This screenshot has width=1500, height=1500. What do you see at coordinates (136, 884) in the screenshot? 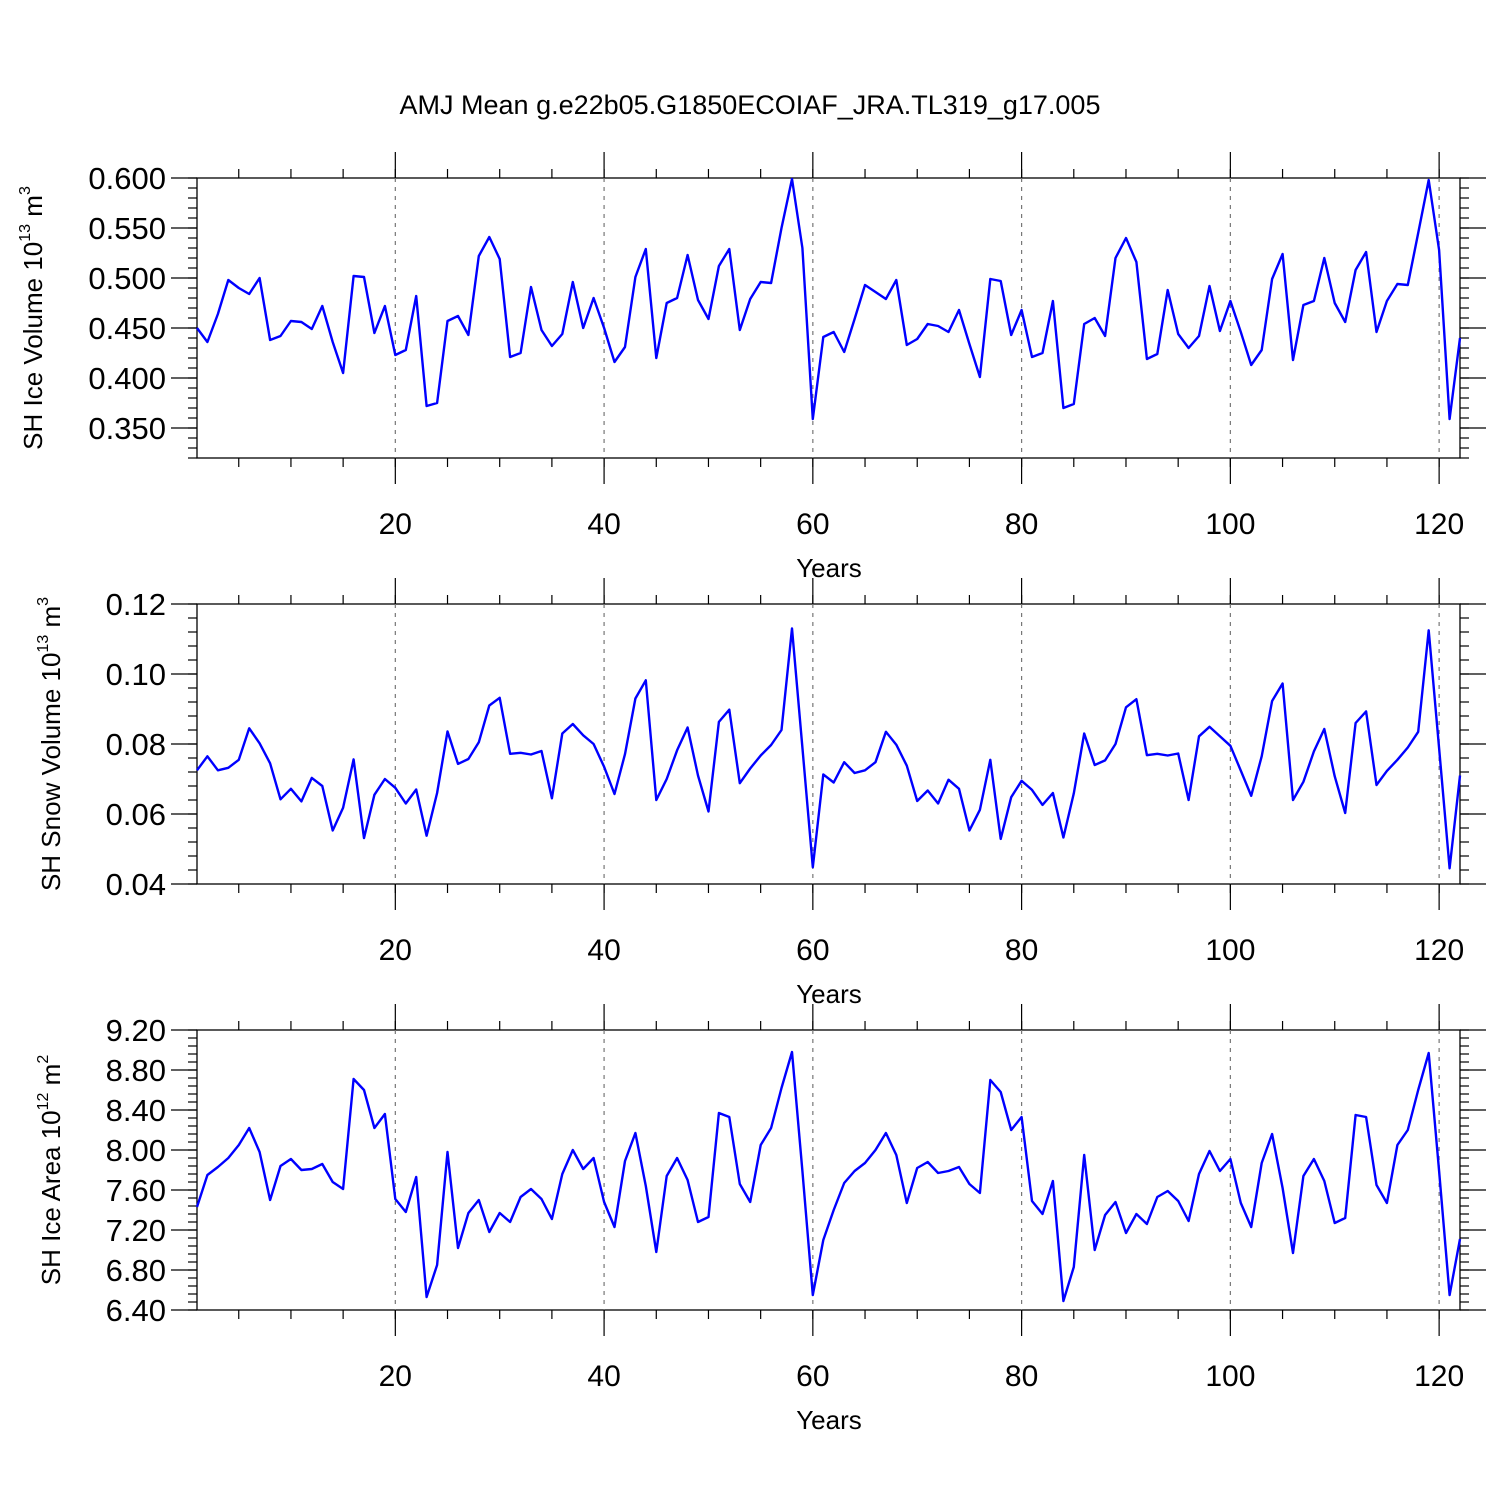
I see `y-tick-label: 0.04` at bounding box center [136, 884].